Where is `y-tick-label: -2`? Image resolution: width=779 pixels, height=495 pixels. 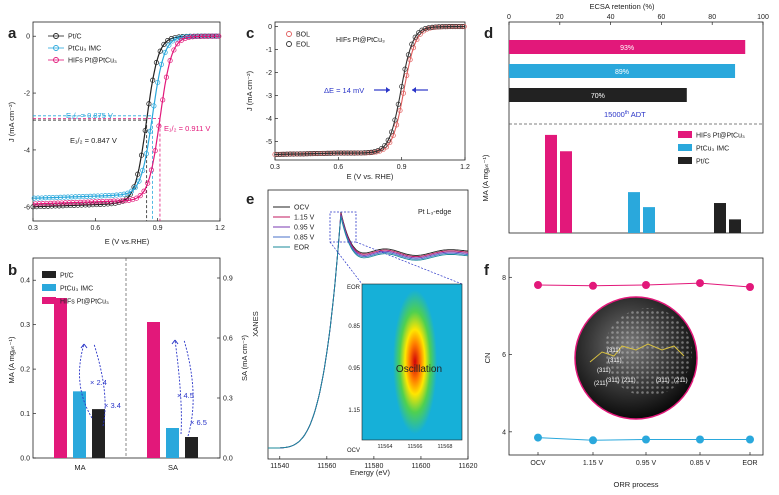 y-tick-label: -2 is located at coordinates (269, 73).